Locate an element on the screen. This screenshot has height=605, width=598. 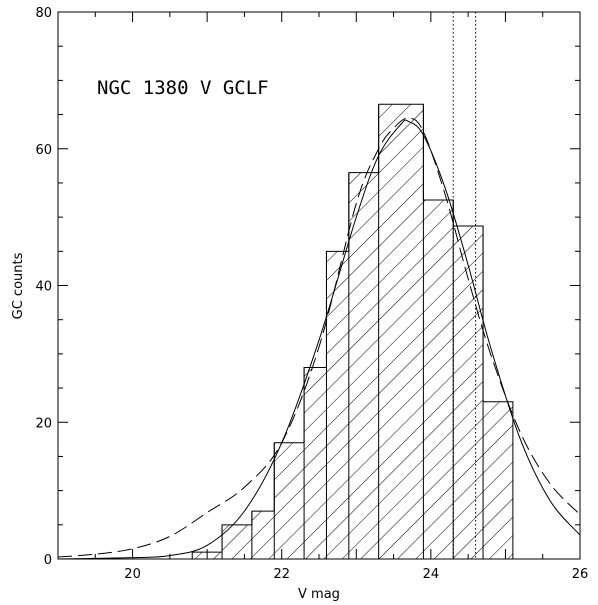
y-tick-label: 20 is located at coordinates (43, 423).